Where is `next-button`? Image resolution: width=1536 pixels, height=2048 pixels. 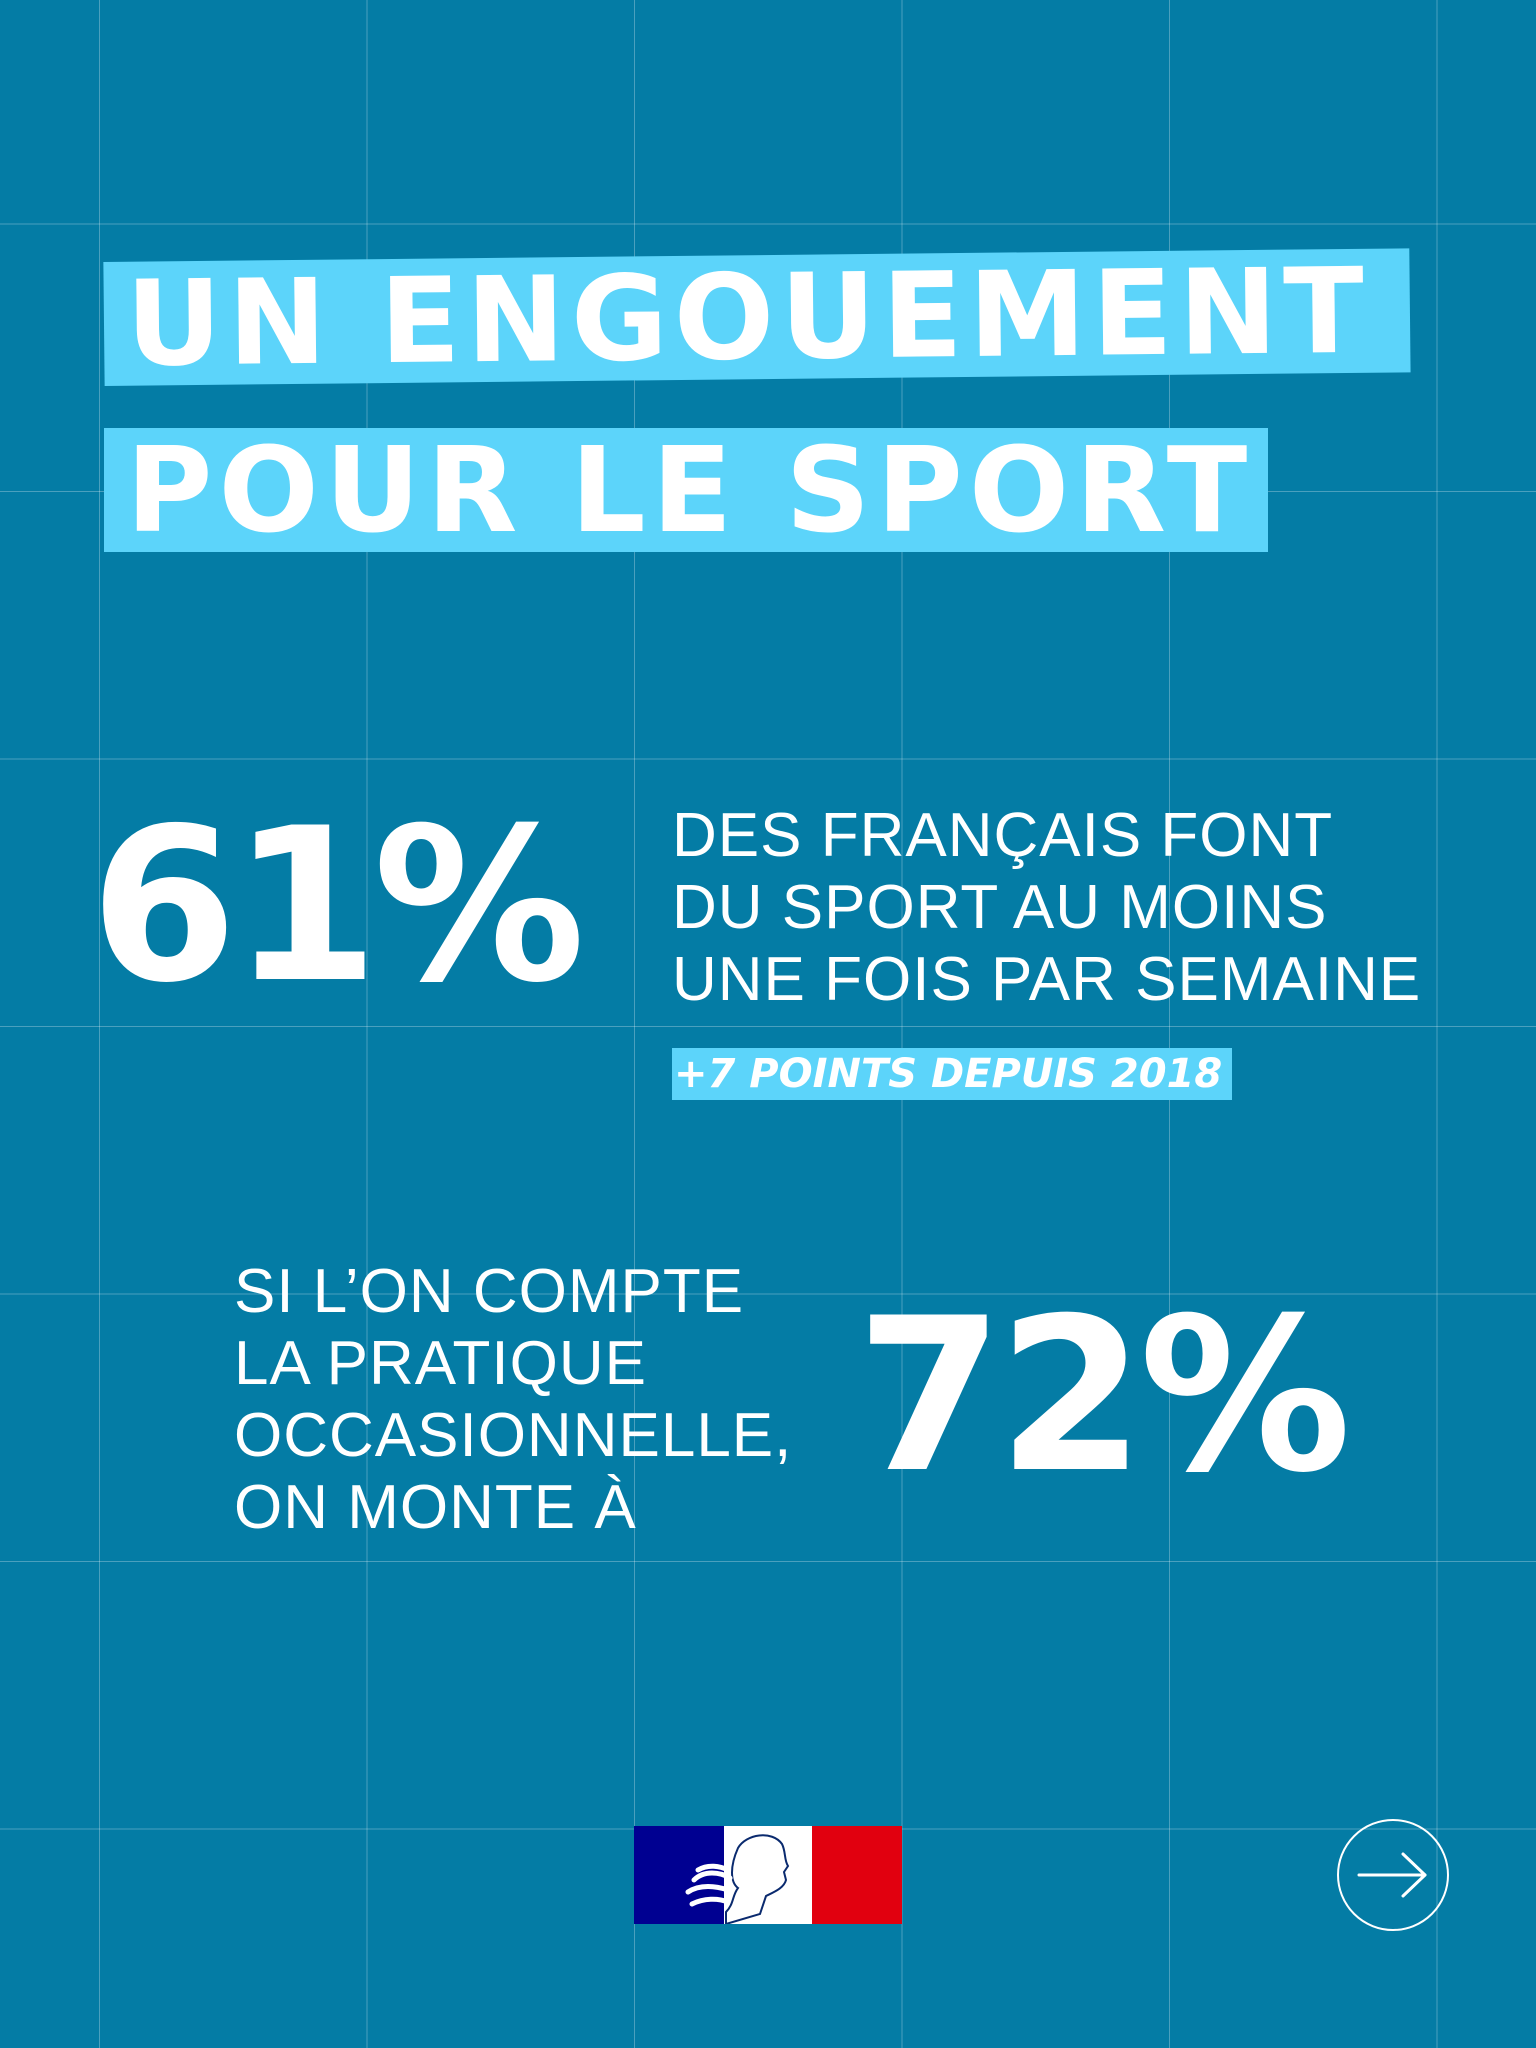
next-button is located at coordinates (1393, 1875).